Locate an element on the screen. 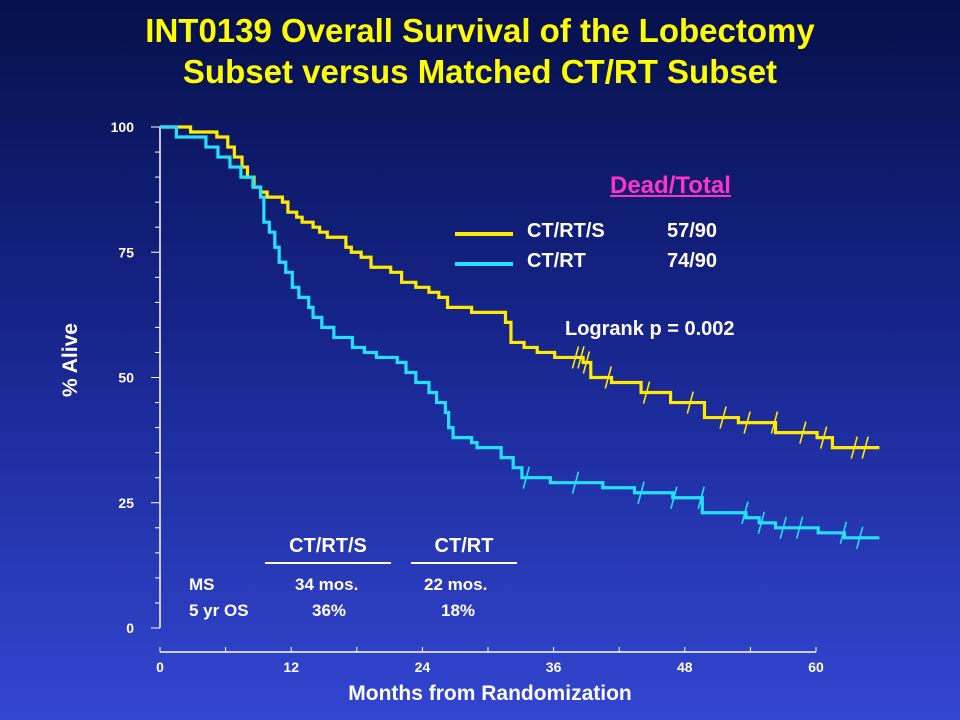 The height and width of the screenshot is (720, 960). x-tick-label: 0 is located at coordinates (160, 667).